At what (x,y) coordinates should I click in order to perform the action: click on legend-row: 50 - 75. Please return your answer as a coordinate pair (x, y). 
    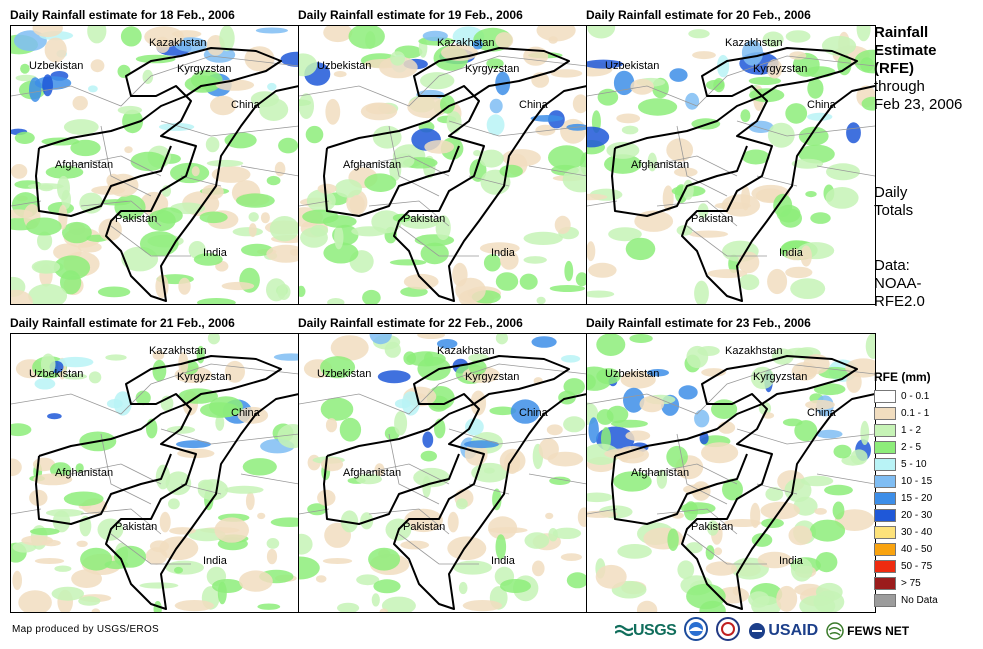
    Looking at the image, I should click on (906, 566).